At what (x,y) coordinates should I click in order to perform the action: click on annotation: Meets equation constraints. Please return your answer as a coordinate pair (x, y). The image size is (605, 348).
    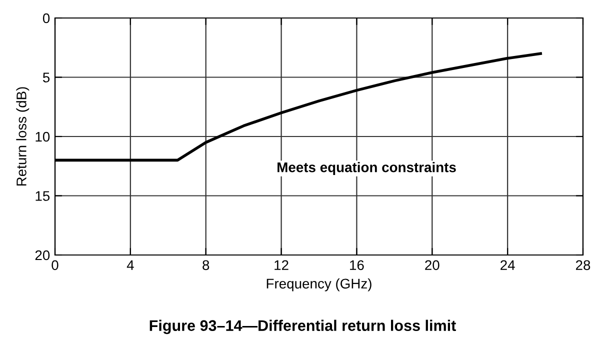
    Looking at the image, I should click on (367, 168).